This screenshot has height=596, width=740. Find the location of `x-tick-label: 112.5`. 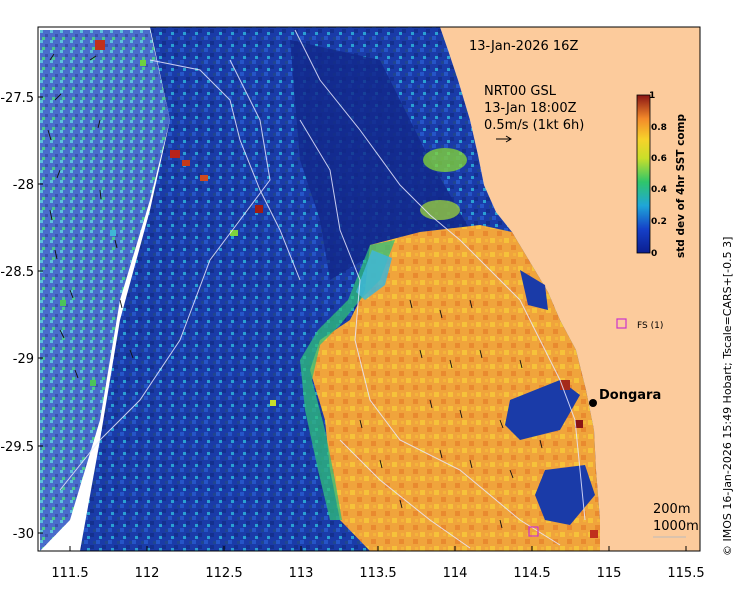

x-tick-label: 112.5 is located at coordinates (223, 573).